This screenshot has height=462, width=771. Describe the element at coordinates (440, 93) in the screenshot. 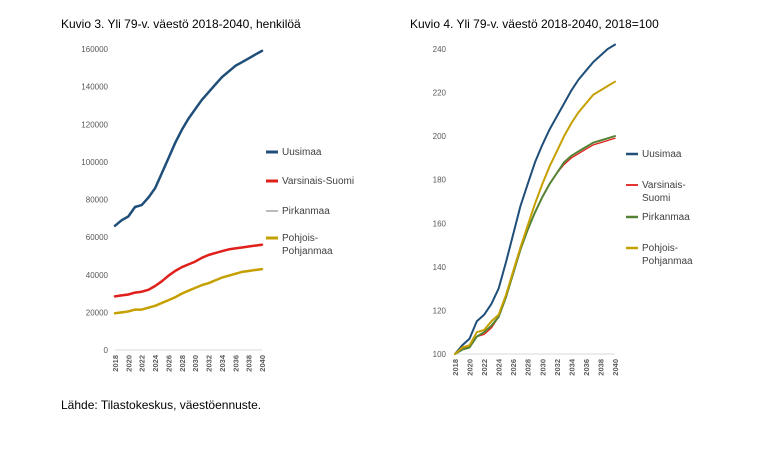

I see `y-tick-label: 220` at that location.